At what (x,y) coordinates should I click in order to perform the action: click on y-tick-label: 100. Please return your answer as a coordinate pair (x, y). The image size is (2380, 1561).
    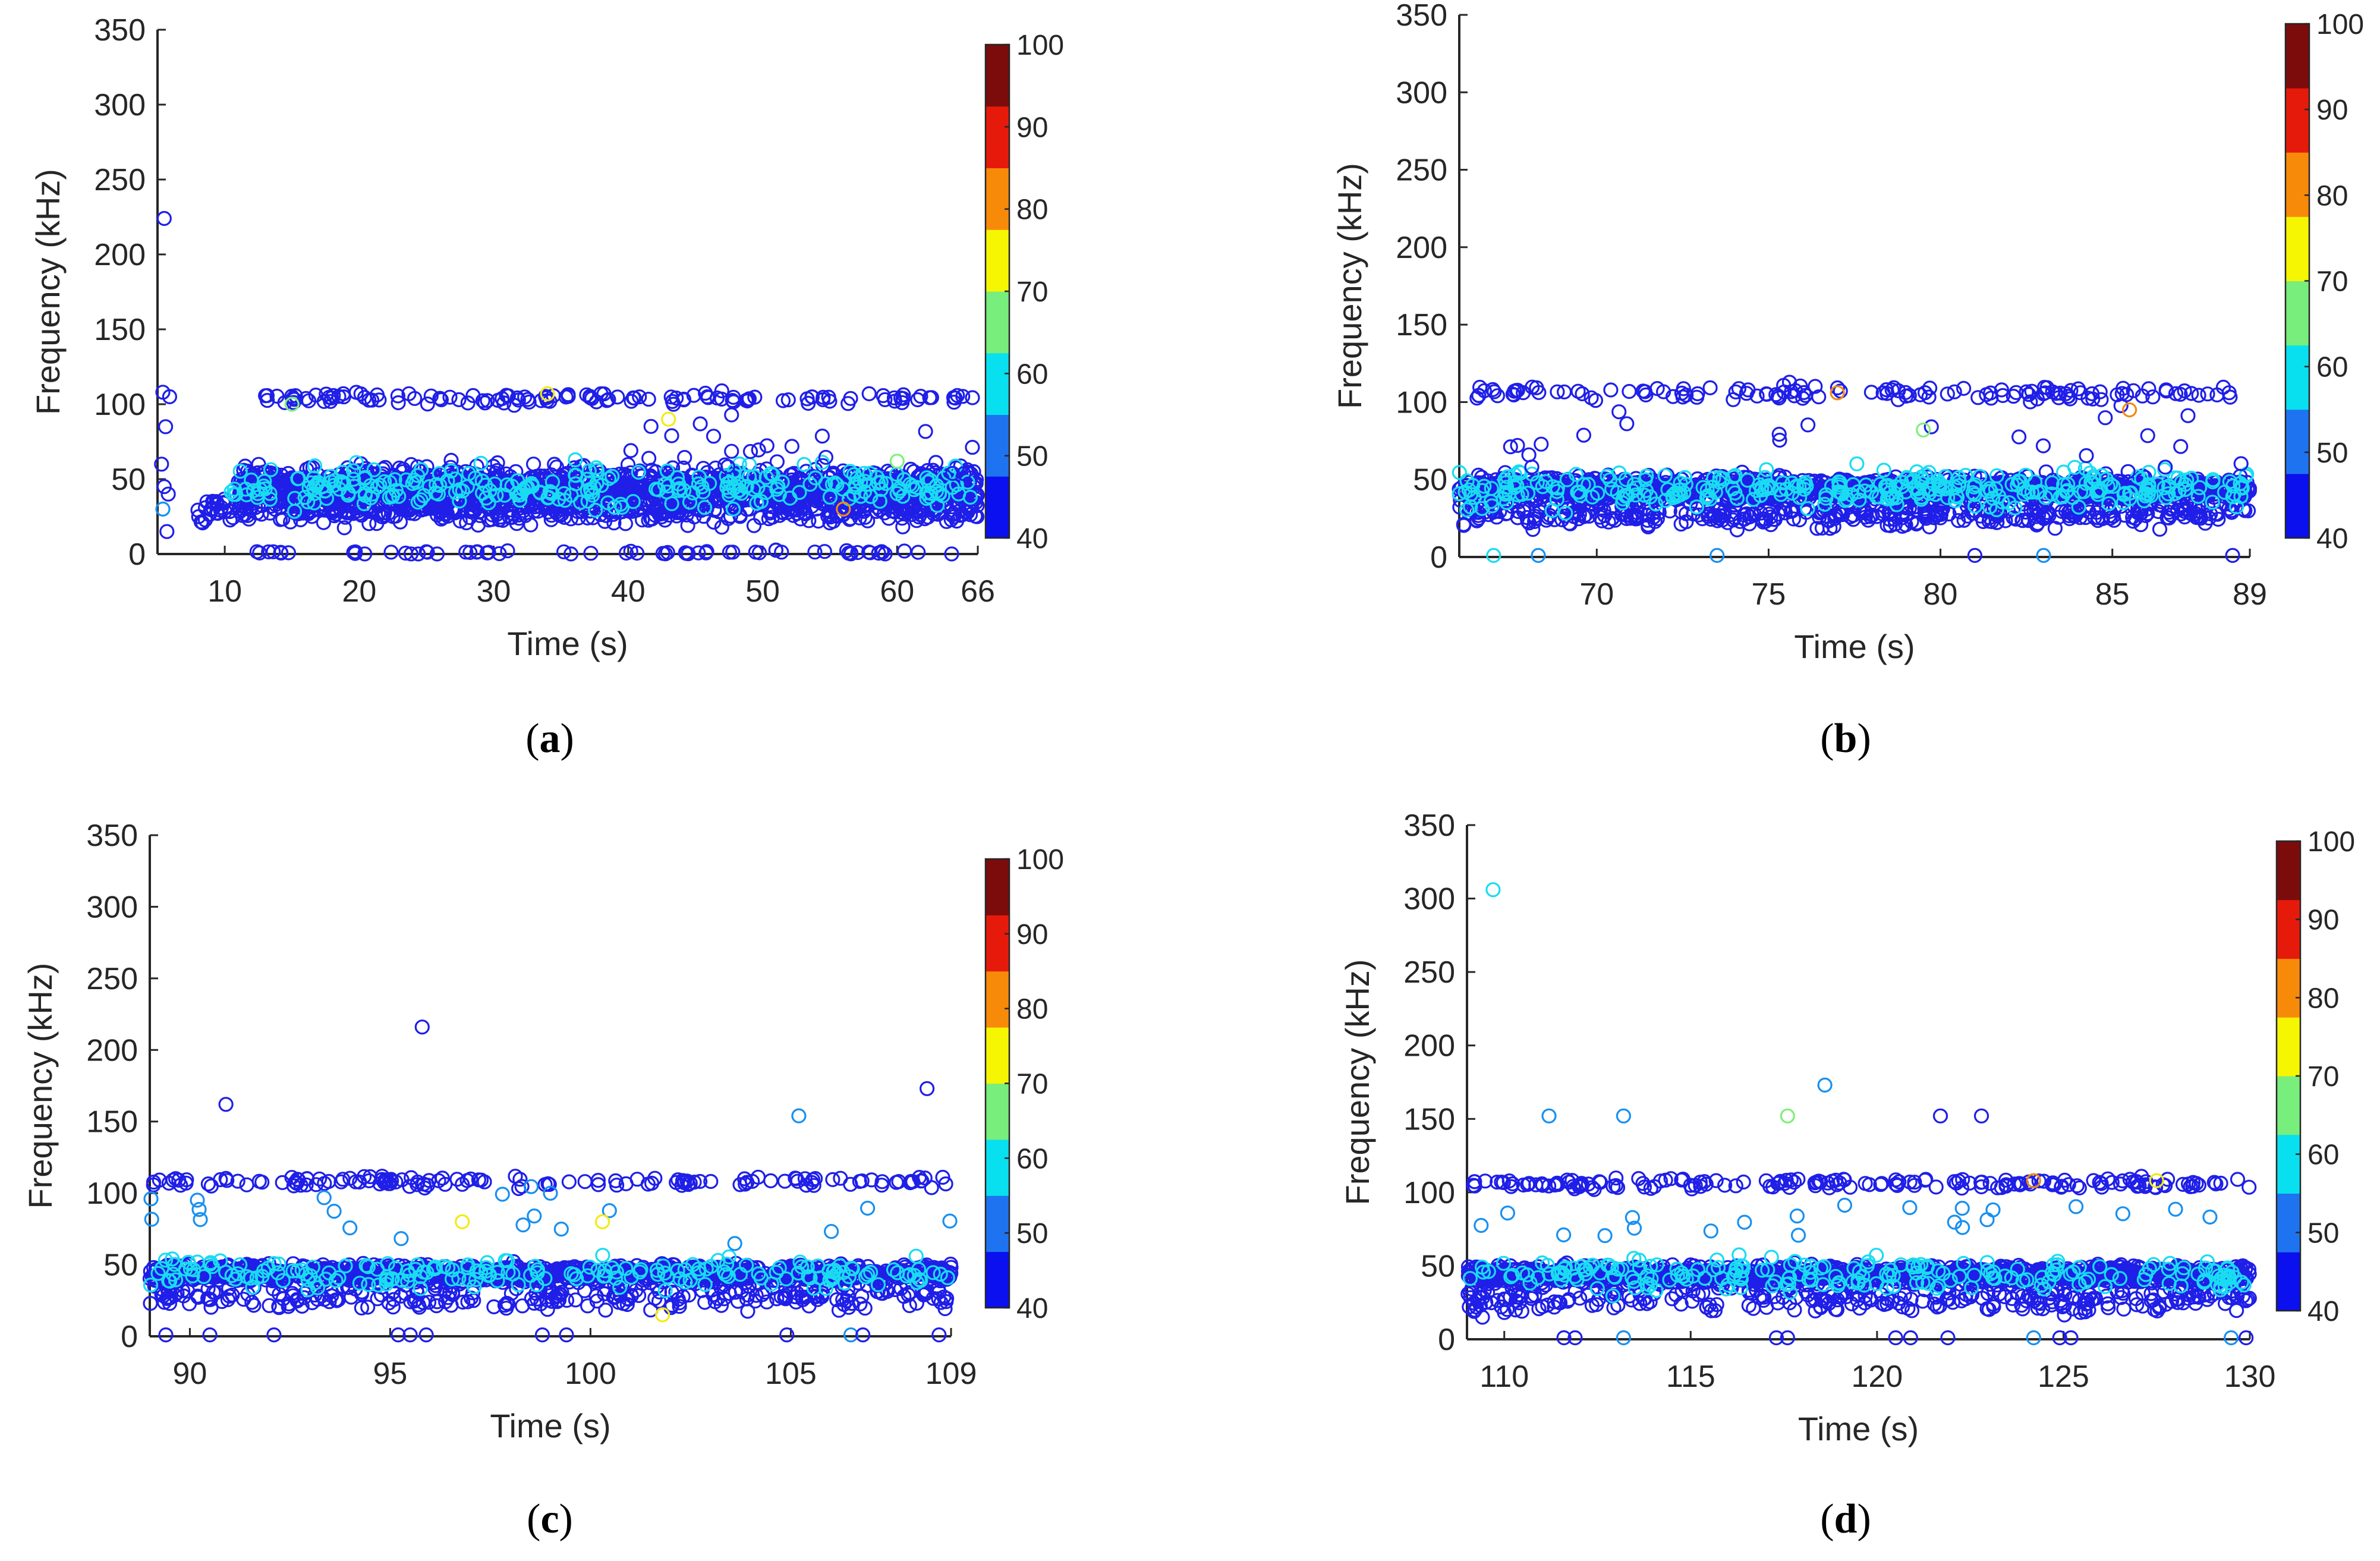
    Looking at the image, I should click on (120, 405).